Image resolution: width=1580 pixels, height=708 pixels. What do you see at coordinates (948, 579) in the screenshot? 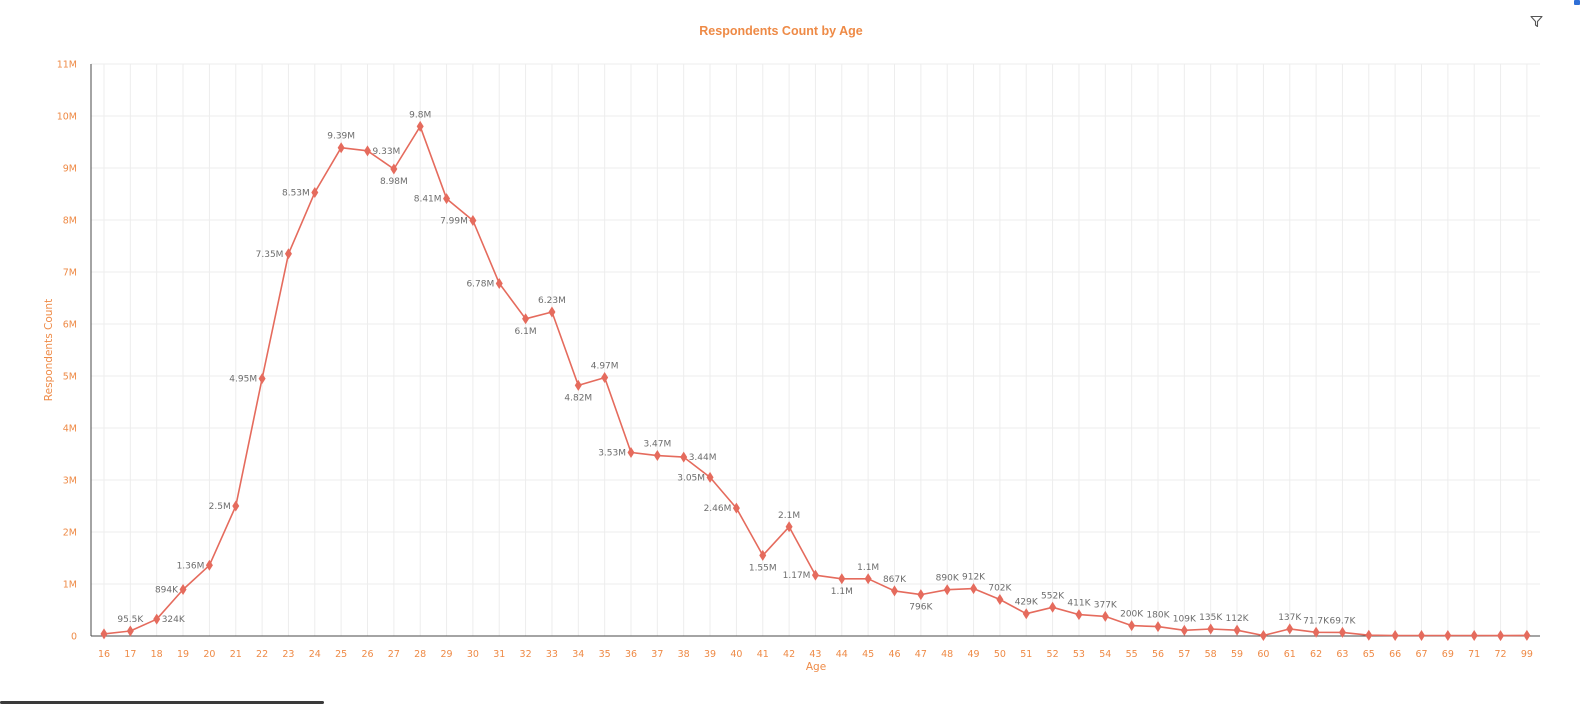
I see `data-label: 890K` at bounding box center [948, 579].